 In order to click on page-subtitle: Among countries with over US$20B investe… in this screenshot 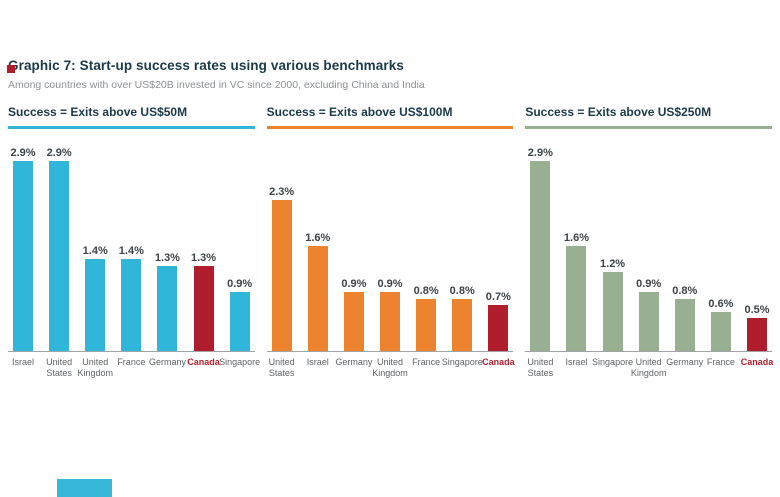, I will do `click(216, 85)`.